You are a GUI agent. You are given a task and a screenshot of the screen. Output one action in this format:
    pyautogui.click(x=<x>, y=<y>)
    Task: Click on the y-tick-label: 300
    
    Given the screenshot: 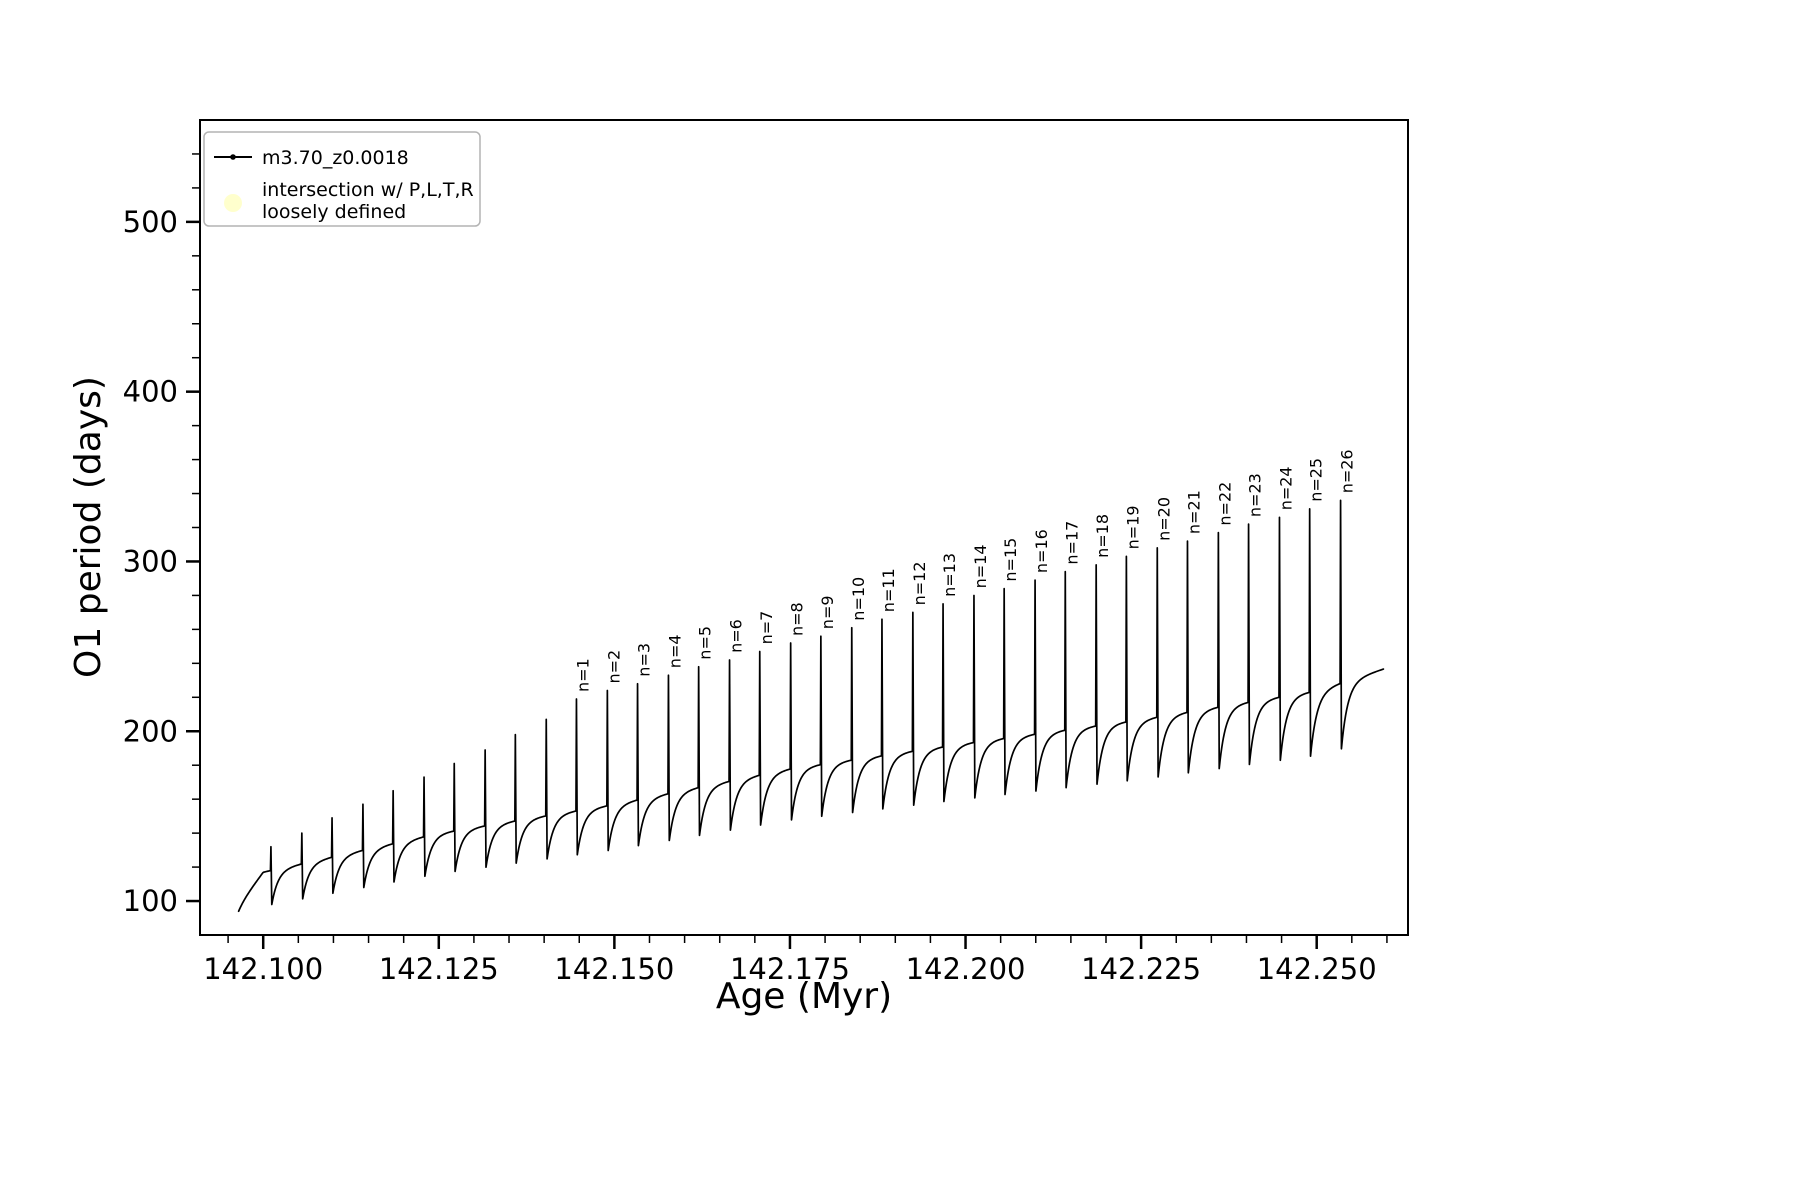 What is the action you would take?
    pyautogui.click(x=150, y=561)
    